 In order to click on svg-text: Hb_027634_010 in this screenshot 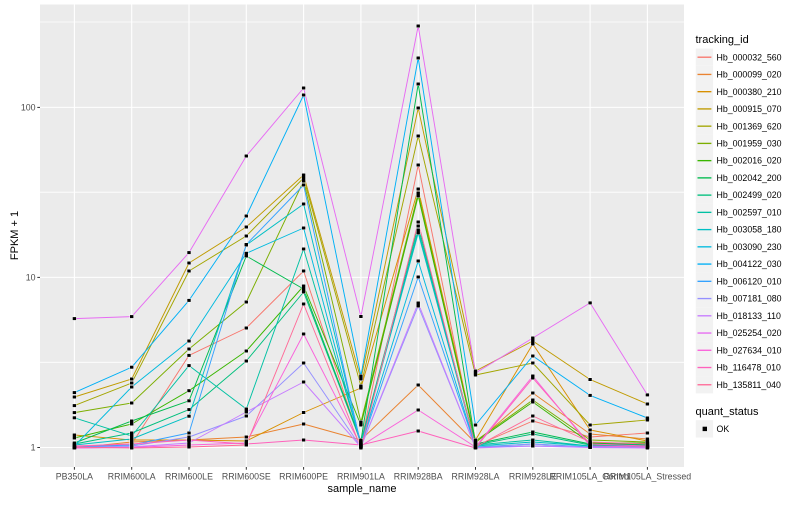, I will do `click(749, 350)`.